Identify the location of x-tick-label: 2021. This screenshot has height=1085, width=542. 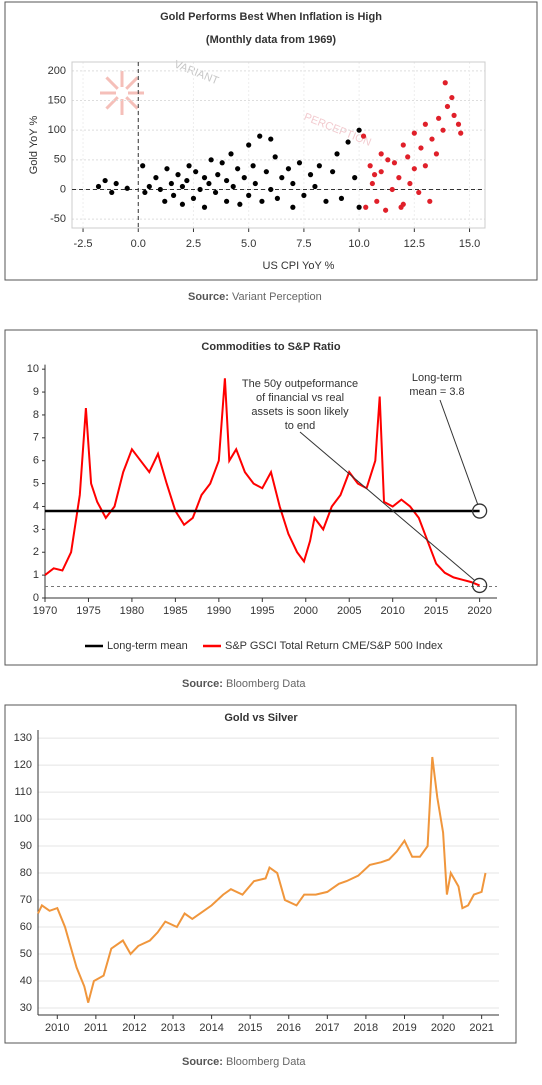
(481, 1028).